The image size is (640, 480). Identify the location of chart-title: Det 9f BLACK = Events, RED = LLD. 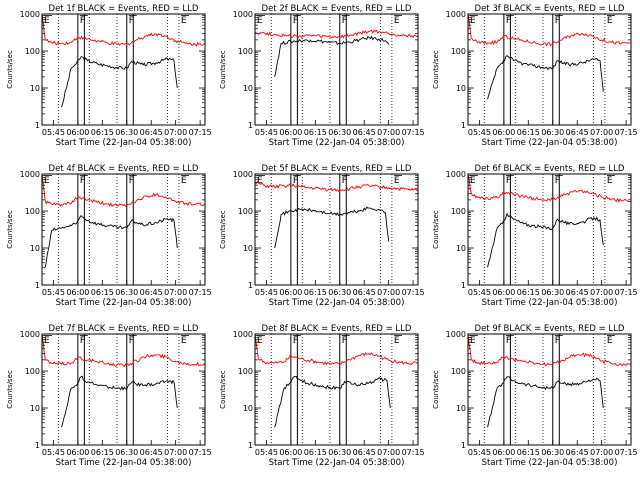
(550, 329).